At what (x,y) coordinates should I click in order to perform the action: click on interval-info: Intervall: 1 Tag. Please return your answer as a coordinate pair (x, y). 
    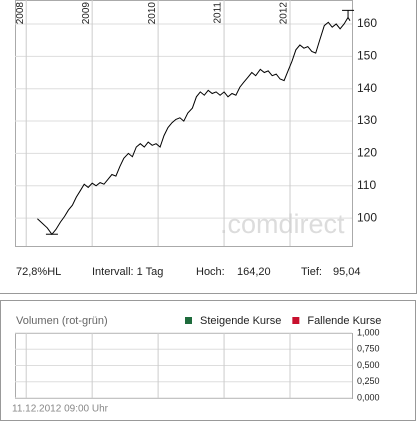
    Looking at the image, I should click on (127, 272).